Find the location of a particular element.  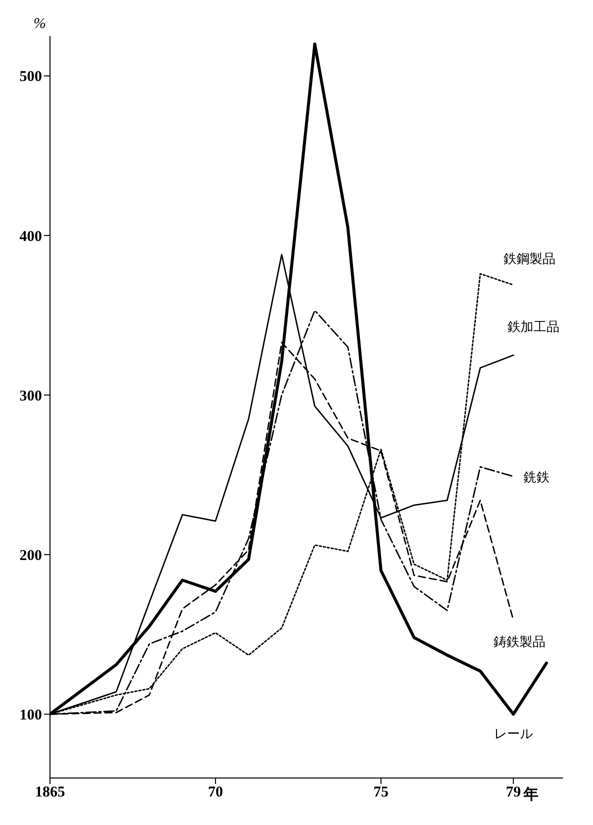

x-tick-label: 79 is located at coordinates (513, 792).